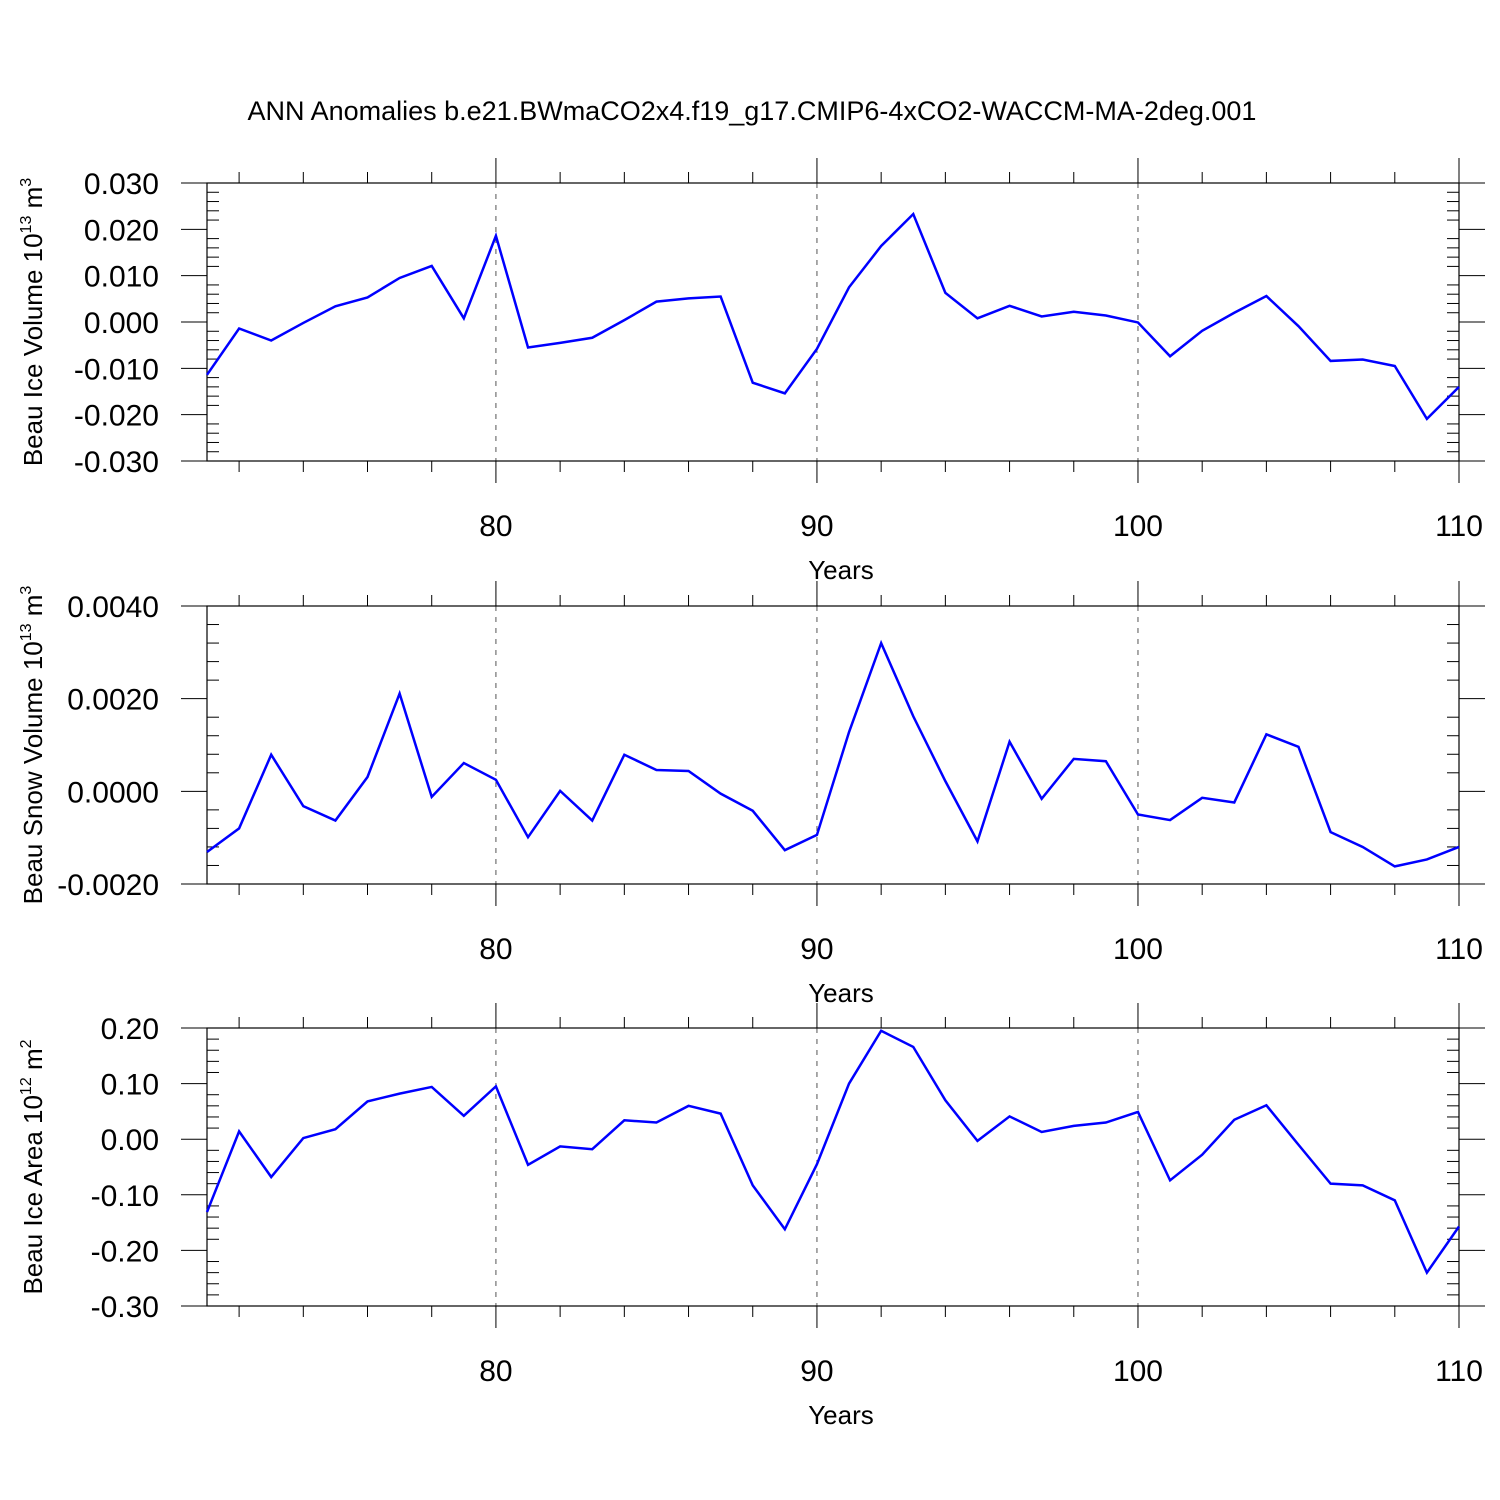 This screenshot has width=1500, height=1500. What do you see at coordinates (130, 1140) in the screenshot?
I see `y-tick-label: 0.00` at bounding box center [130, 1140].